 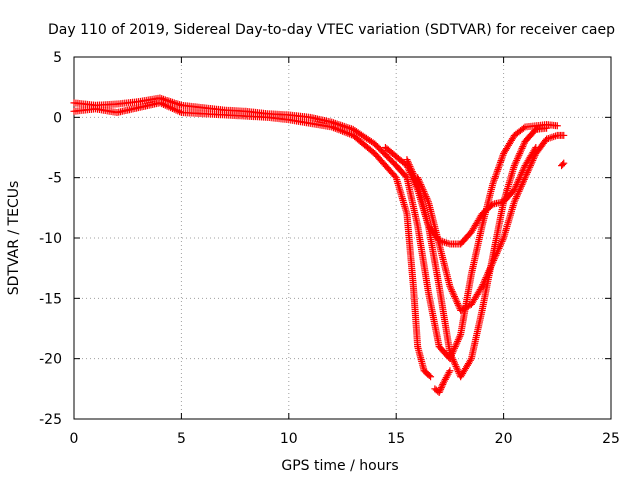 What do you see at coordinates (471, 196) in the screenshot?
I see `series-track-e` at bounding box center [471, 196].